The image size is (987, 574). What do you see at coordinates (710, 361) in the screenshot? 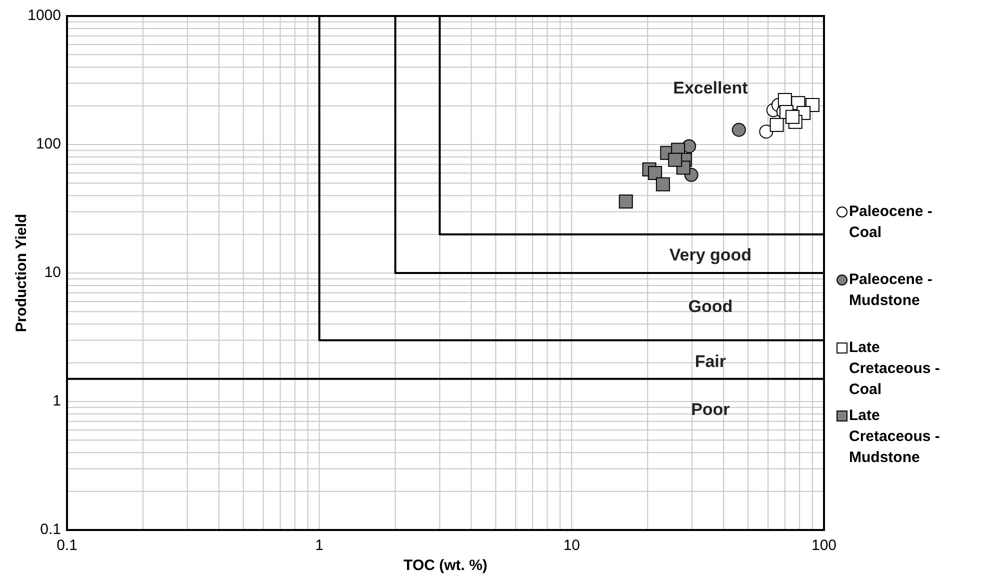
I see `annotation: Fair` at bounding box center [710, 361].